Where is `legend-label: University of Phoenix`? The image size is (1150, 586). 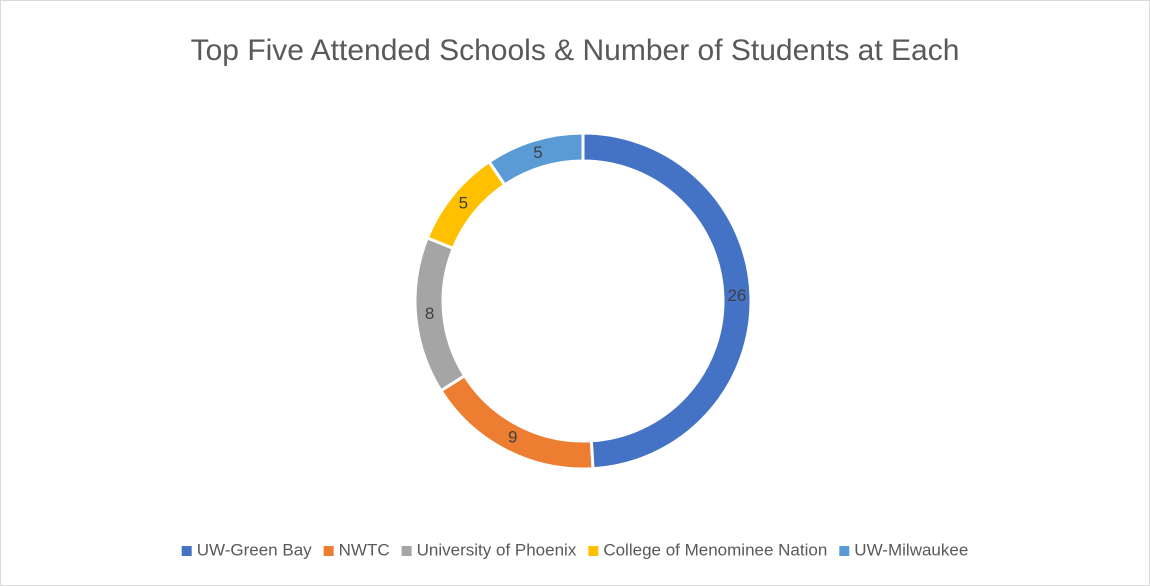
legend-label: University of Phoenix is located at coordinates (497, 549).